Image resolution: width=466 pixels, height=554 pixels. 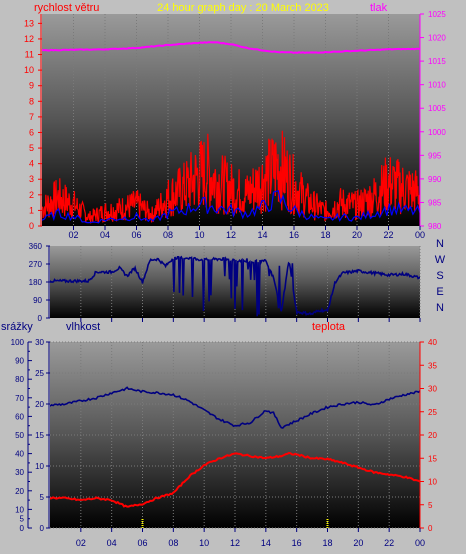 I want to click on y-tick-label: 90, so click(x=37, y=300).